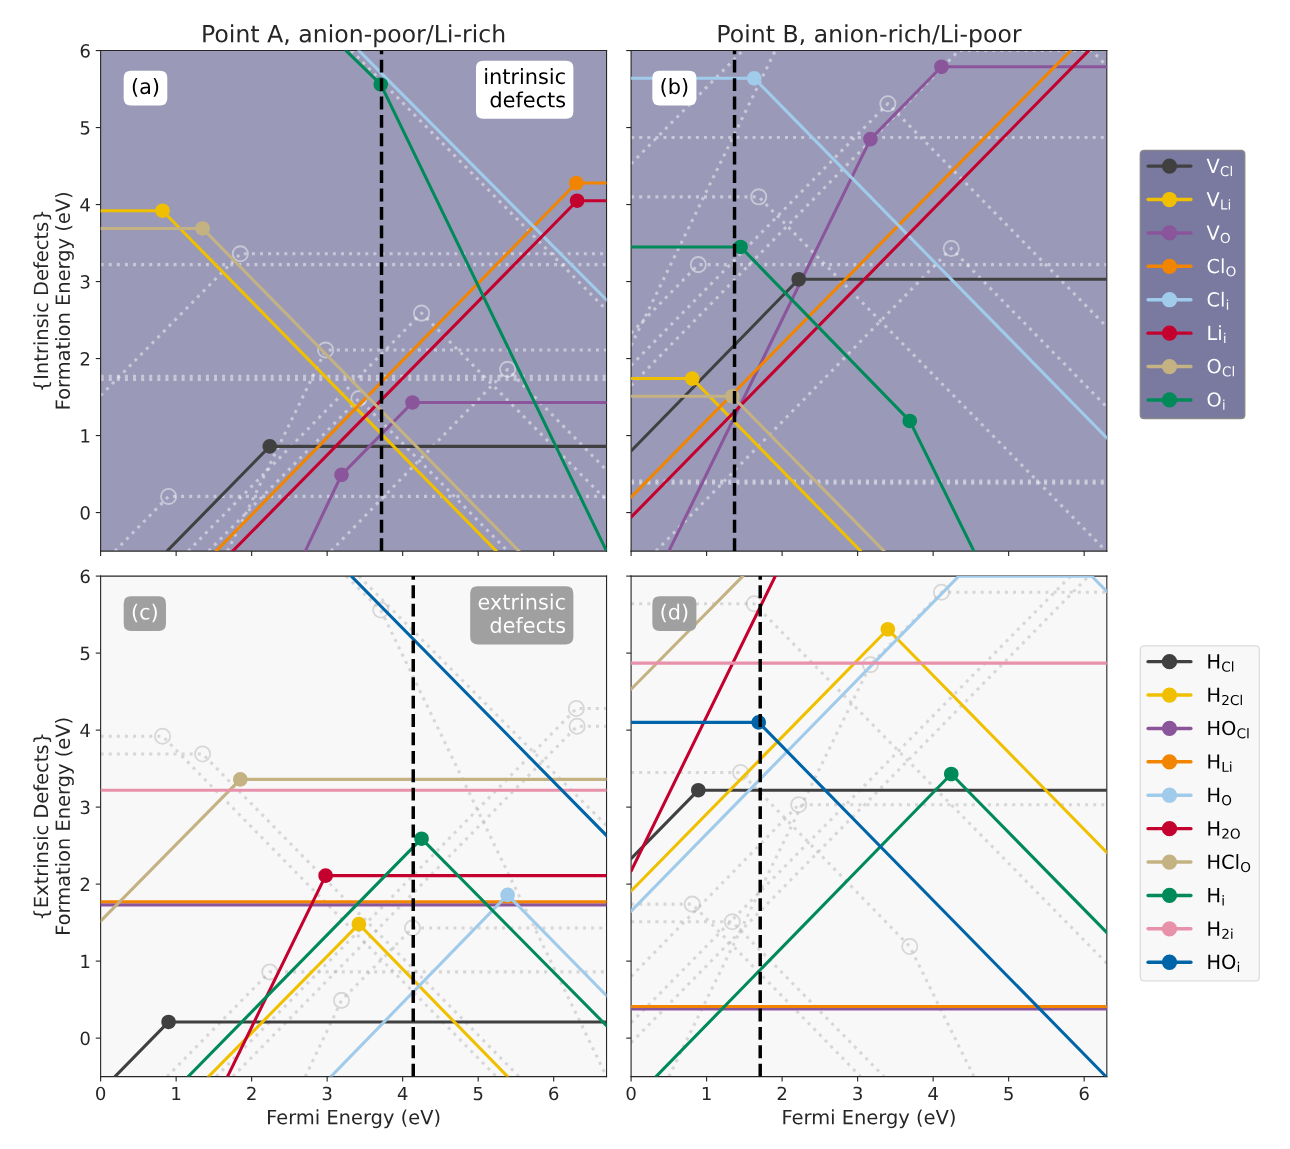 This screenshot has height=1149, width=1290. What do you see at coordinates (870, 36) in the screenshot?
I see `chart-title: Point B, anion-rich/Li-poor` at bounding box center [870, 36].